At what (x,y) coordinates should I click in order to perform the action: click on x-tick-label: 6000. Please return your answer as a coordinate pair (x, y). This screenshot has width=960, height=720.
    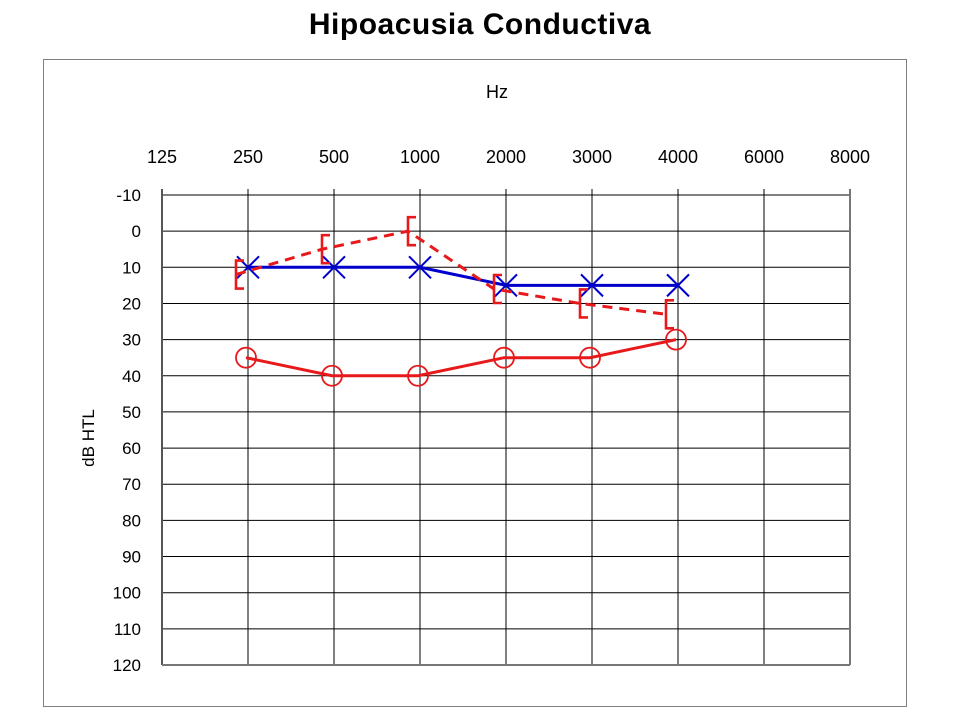
    Looking at the image, I should click on (764, 157).